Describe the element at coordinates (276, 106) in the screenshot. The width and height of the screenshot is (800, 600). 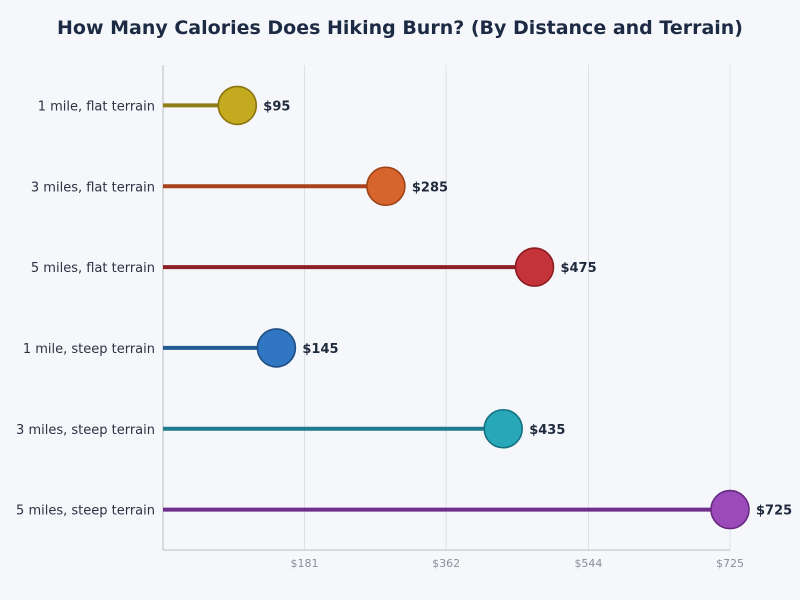
I see `data-label: $95` at that location.